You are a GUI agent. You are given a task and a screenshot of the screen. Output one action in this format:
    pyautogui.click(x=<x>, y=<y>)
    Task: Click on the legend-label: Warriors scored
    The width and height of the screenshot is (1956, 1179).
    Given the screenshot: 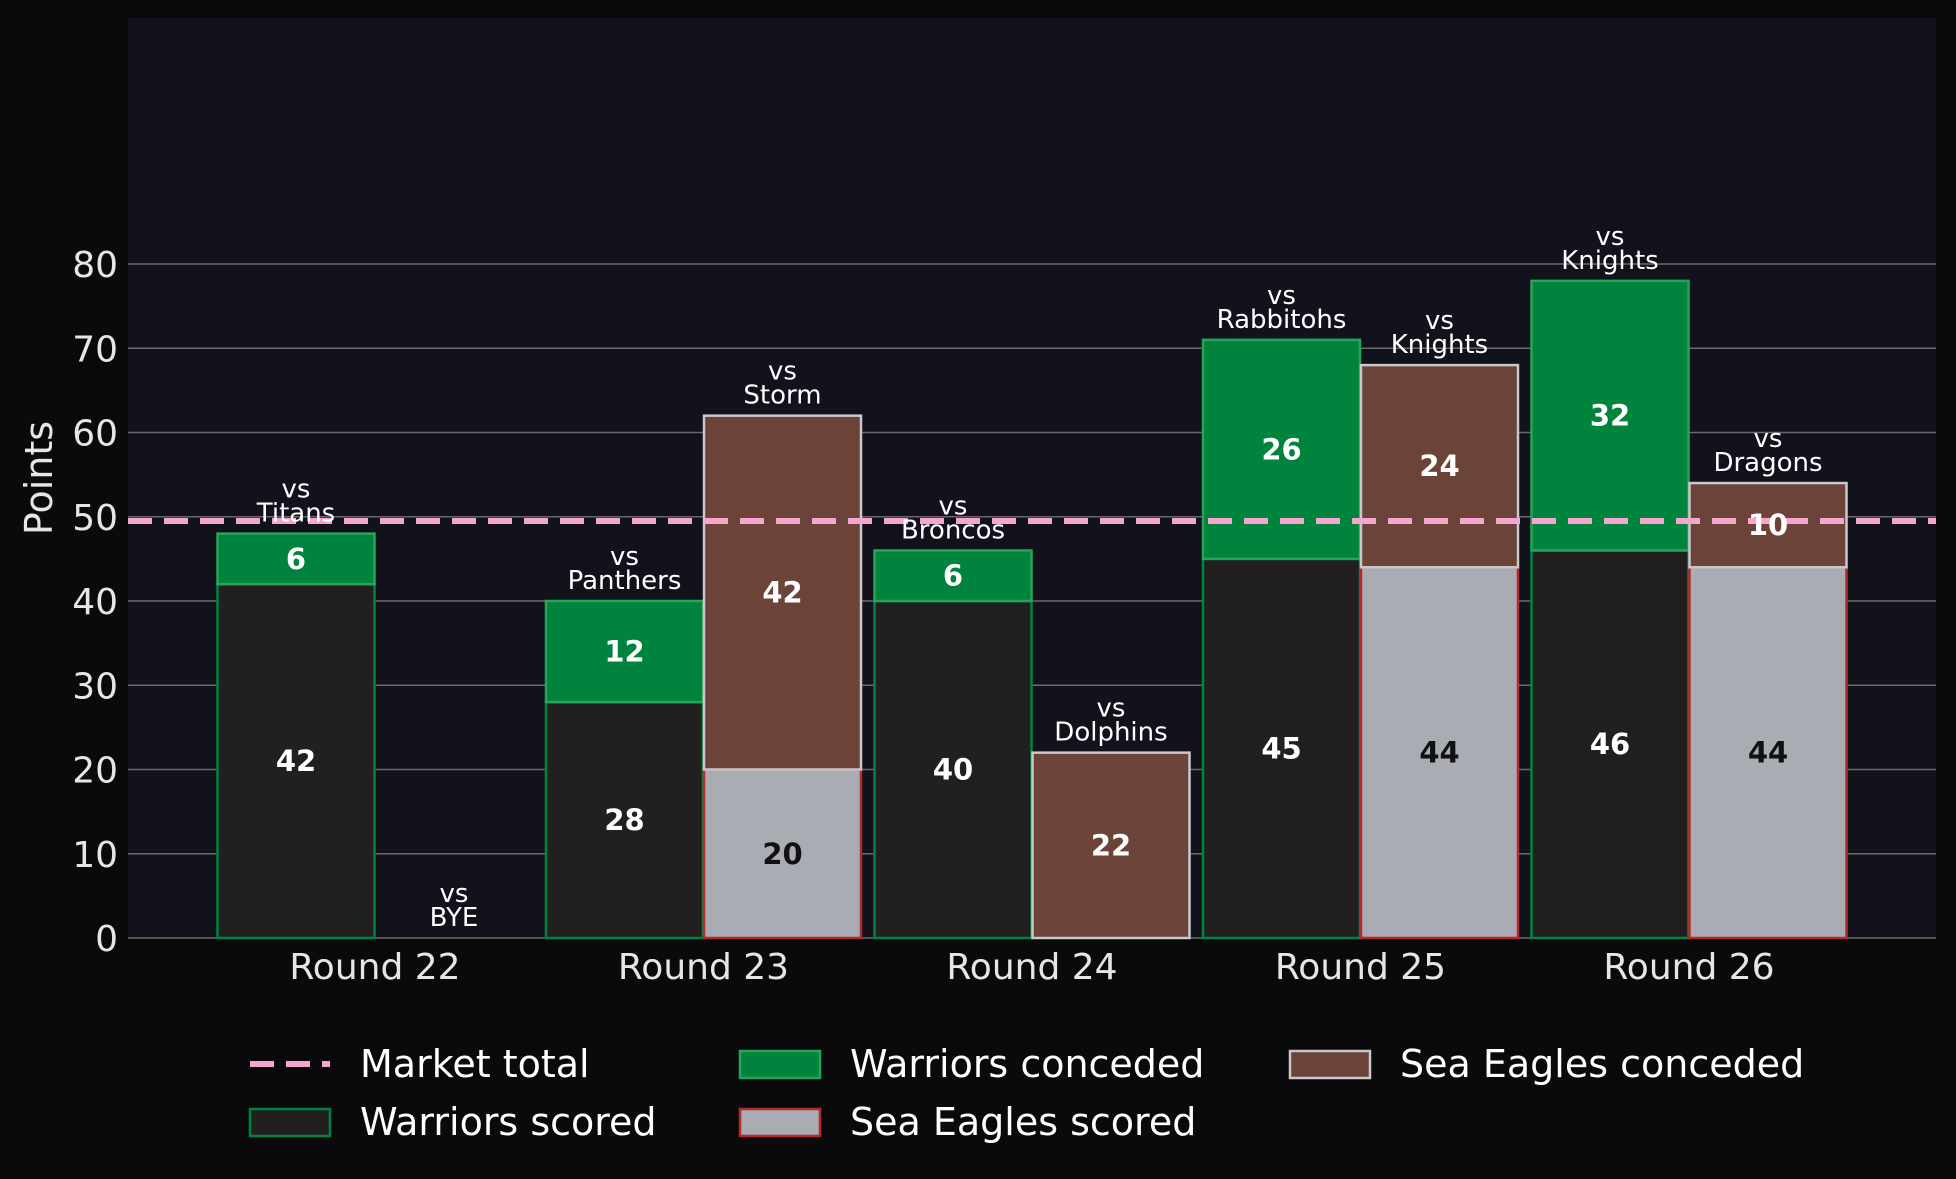 What is the action you would take?
    pyautogui.click(x=508, y=1122)
    